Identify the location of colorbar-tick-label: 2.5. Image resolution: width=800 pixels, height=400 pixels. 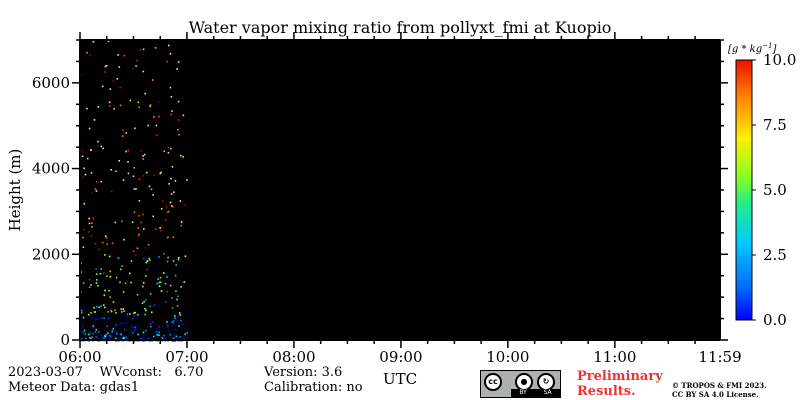
(775, 255).